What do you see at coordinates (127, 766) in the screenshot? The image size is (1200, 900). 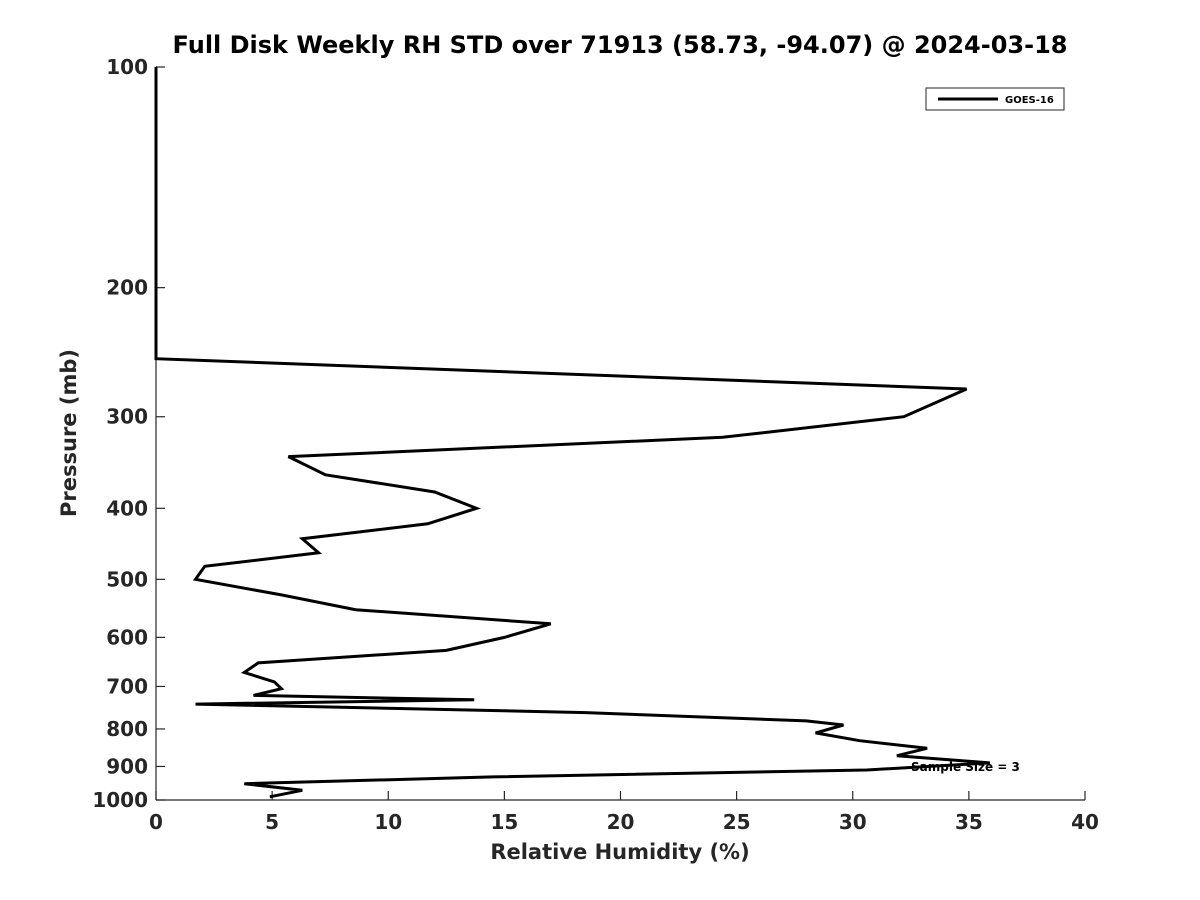 I see `y-tick-label: 900` at bounding box center [127, 766].